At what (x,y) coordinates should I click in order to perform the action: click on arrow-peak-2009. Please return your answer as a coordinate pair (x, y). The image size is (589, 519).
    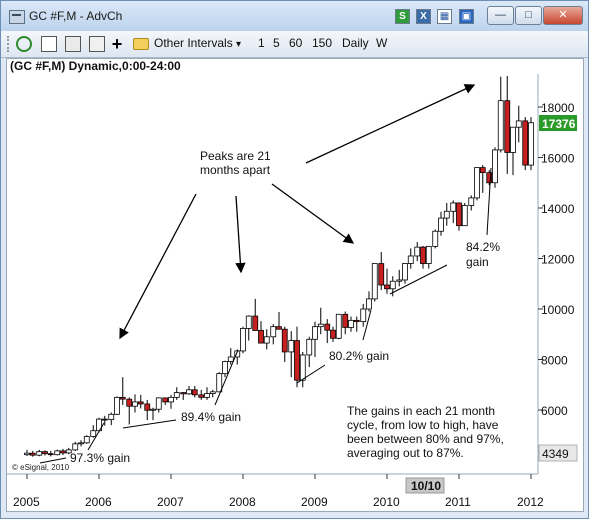
    Looking at the image, I should click on (313, 213).